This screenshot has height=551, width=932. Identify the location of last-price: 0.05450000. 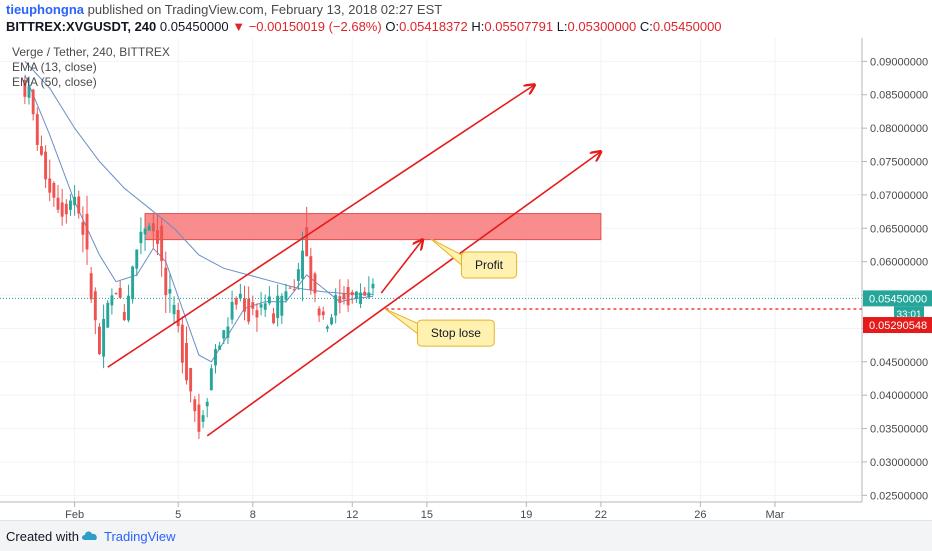
(194, 26).